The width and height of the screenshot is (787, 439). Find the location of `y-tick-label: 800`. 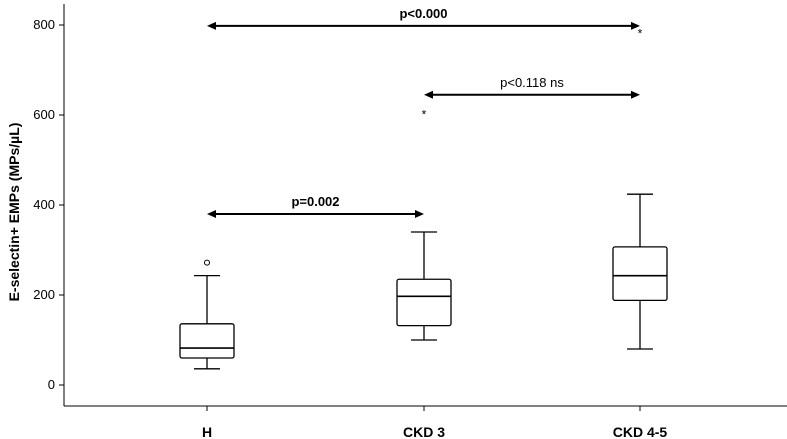

y-tick-label: 800 is located at coordinates (44, 24).